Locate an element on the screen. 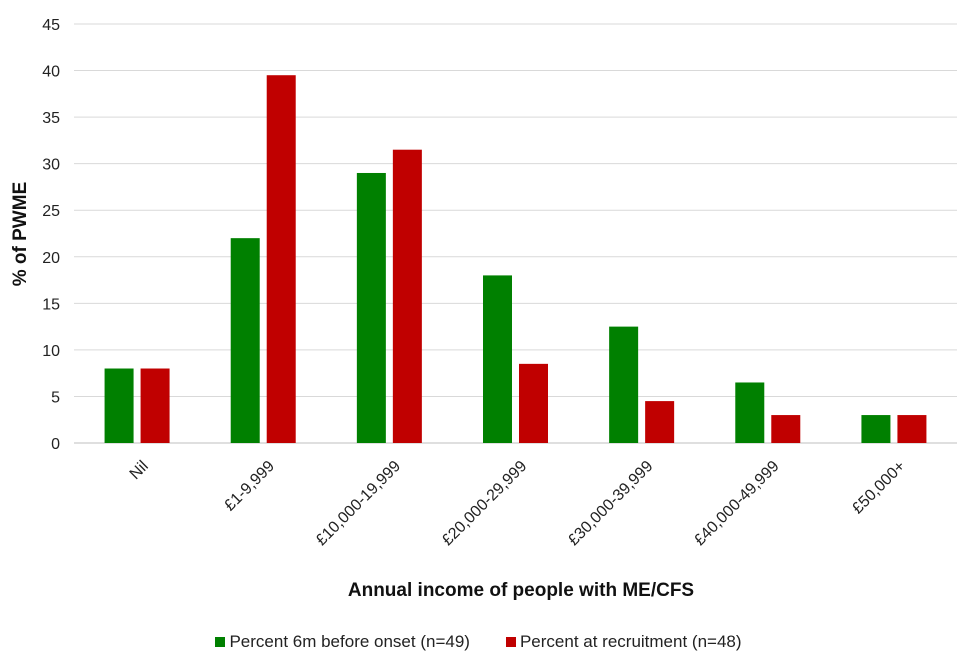  y-tick-label: 0 is located at coordinates (55, 444).